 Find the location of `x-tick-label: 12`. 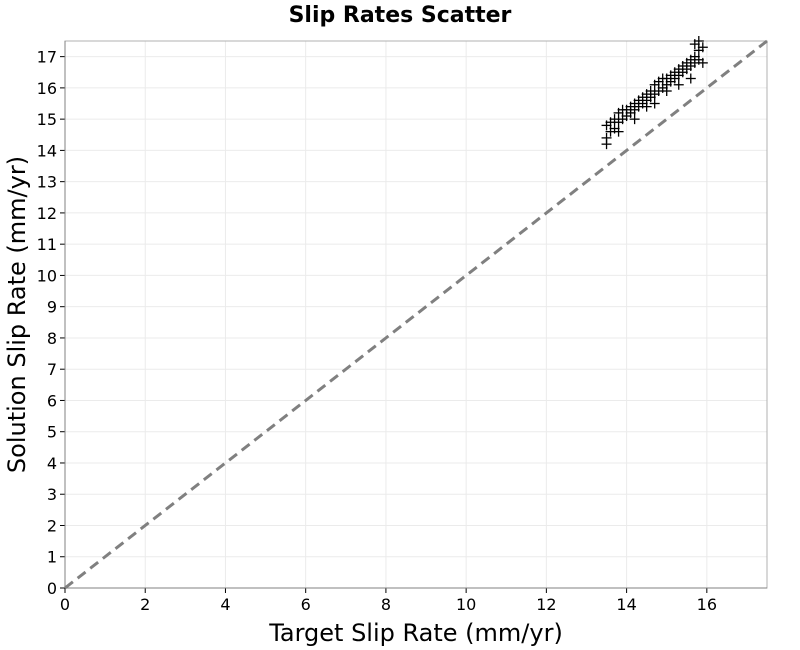

x-tick-label: 12 is located at coordinates (546, 604).